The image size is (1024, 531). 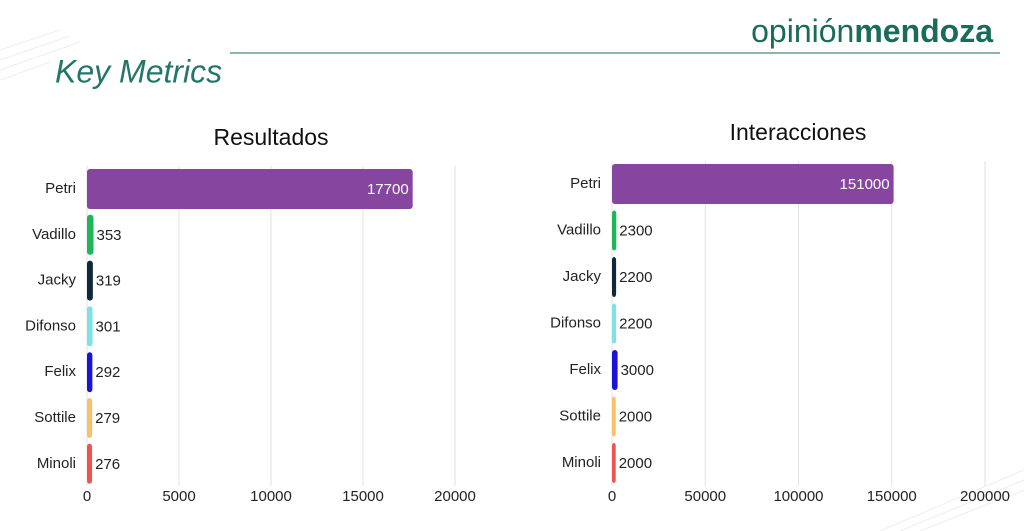 I want to click on chart-title: Interacciones, so click(x=798, y=132).